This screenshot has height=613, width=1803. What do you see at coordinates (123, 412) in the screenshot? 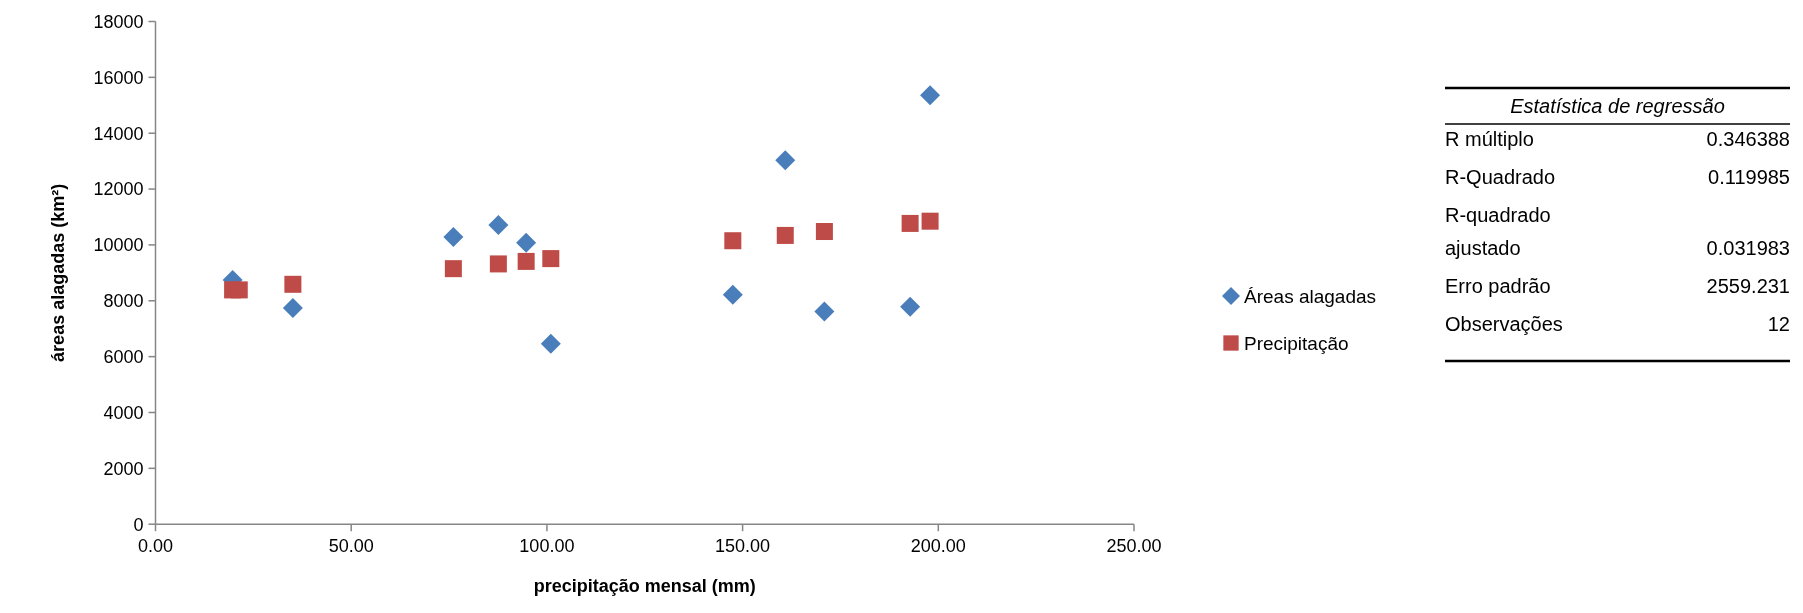
I see `y-tick-label: 4000` at bounding box center [123, 412].